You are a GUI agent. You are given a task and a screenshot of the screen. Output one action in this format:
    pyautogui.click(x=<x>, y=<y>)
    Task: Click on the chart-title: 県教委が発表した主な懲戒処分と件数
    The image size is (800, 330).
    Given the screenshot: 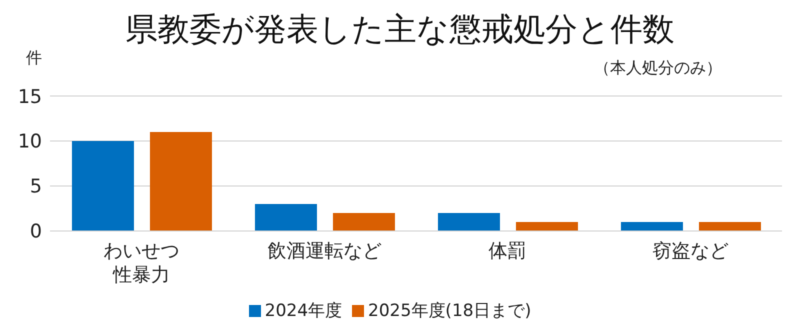 What is the action you would take?
    pyautogui.click(x=400, y=29)
    